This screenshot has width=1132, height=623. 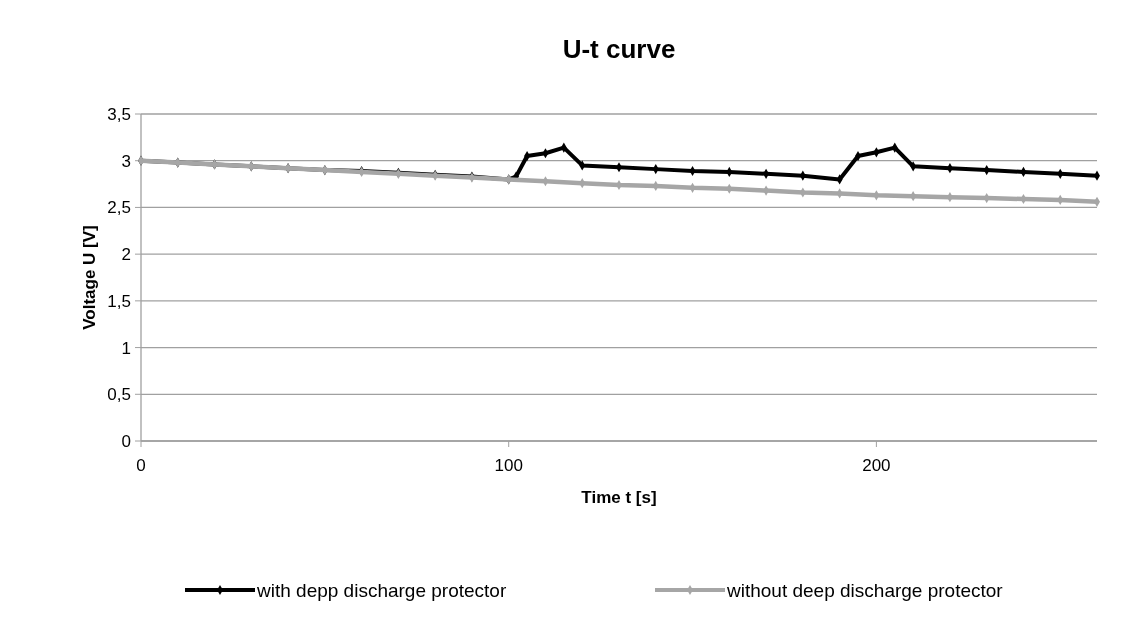 What do you see at coordinates (119, 395) in the screenshot?
I see `y-tick-label: 0,5` at bounding box center [119, 395].